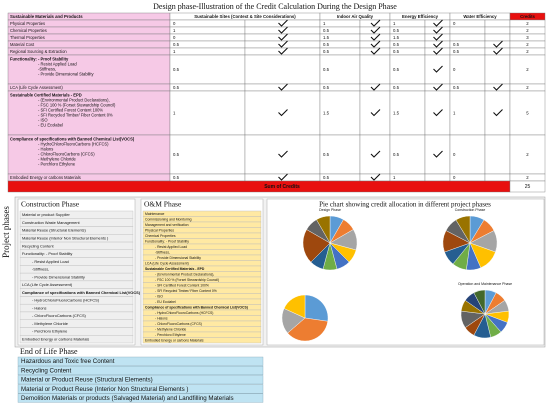 The image size is (550, 406). What do you see at coordinates (6, 232) in the screenshot?
I see `side-label: Project phases` at bounding box center [6, 232].